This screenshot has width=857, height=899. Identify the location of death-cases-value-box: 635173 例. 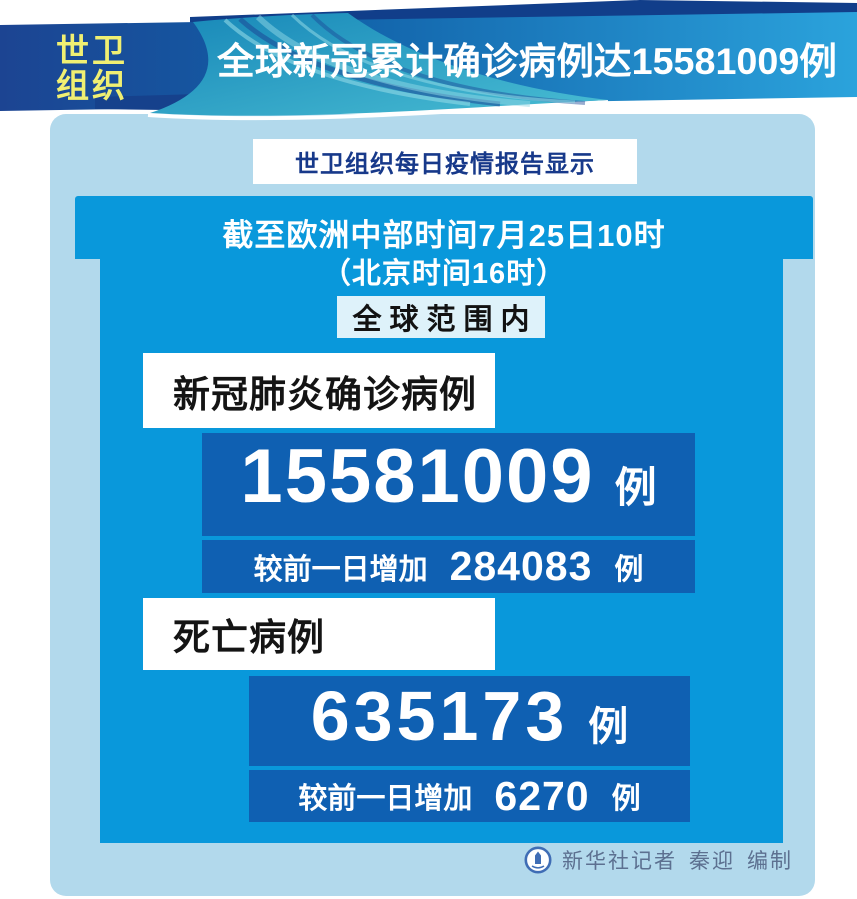
(469, 721).